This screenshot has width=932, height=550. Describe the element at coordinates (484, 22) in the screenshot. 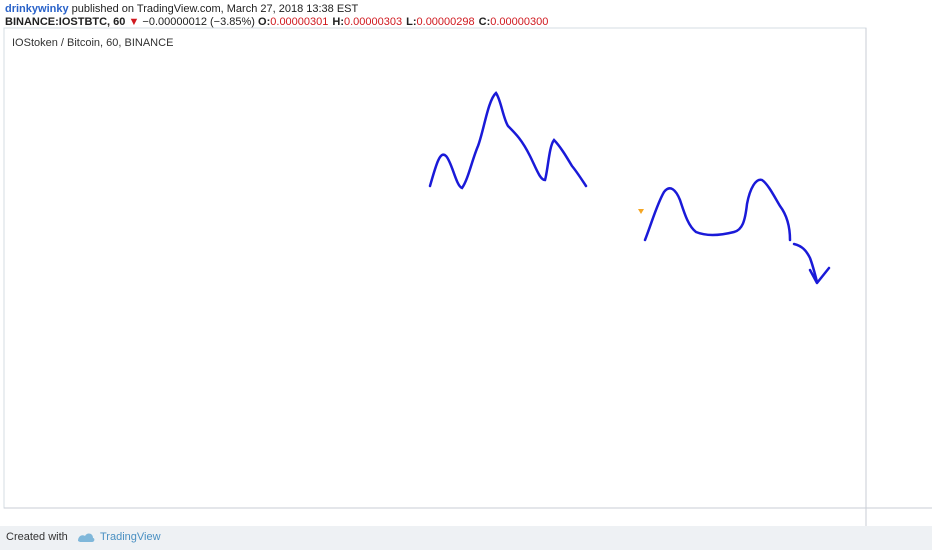

I see `ohlc-key: C:` at that location.